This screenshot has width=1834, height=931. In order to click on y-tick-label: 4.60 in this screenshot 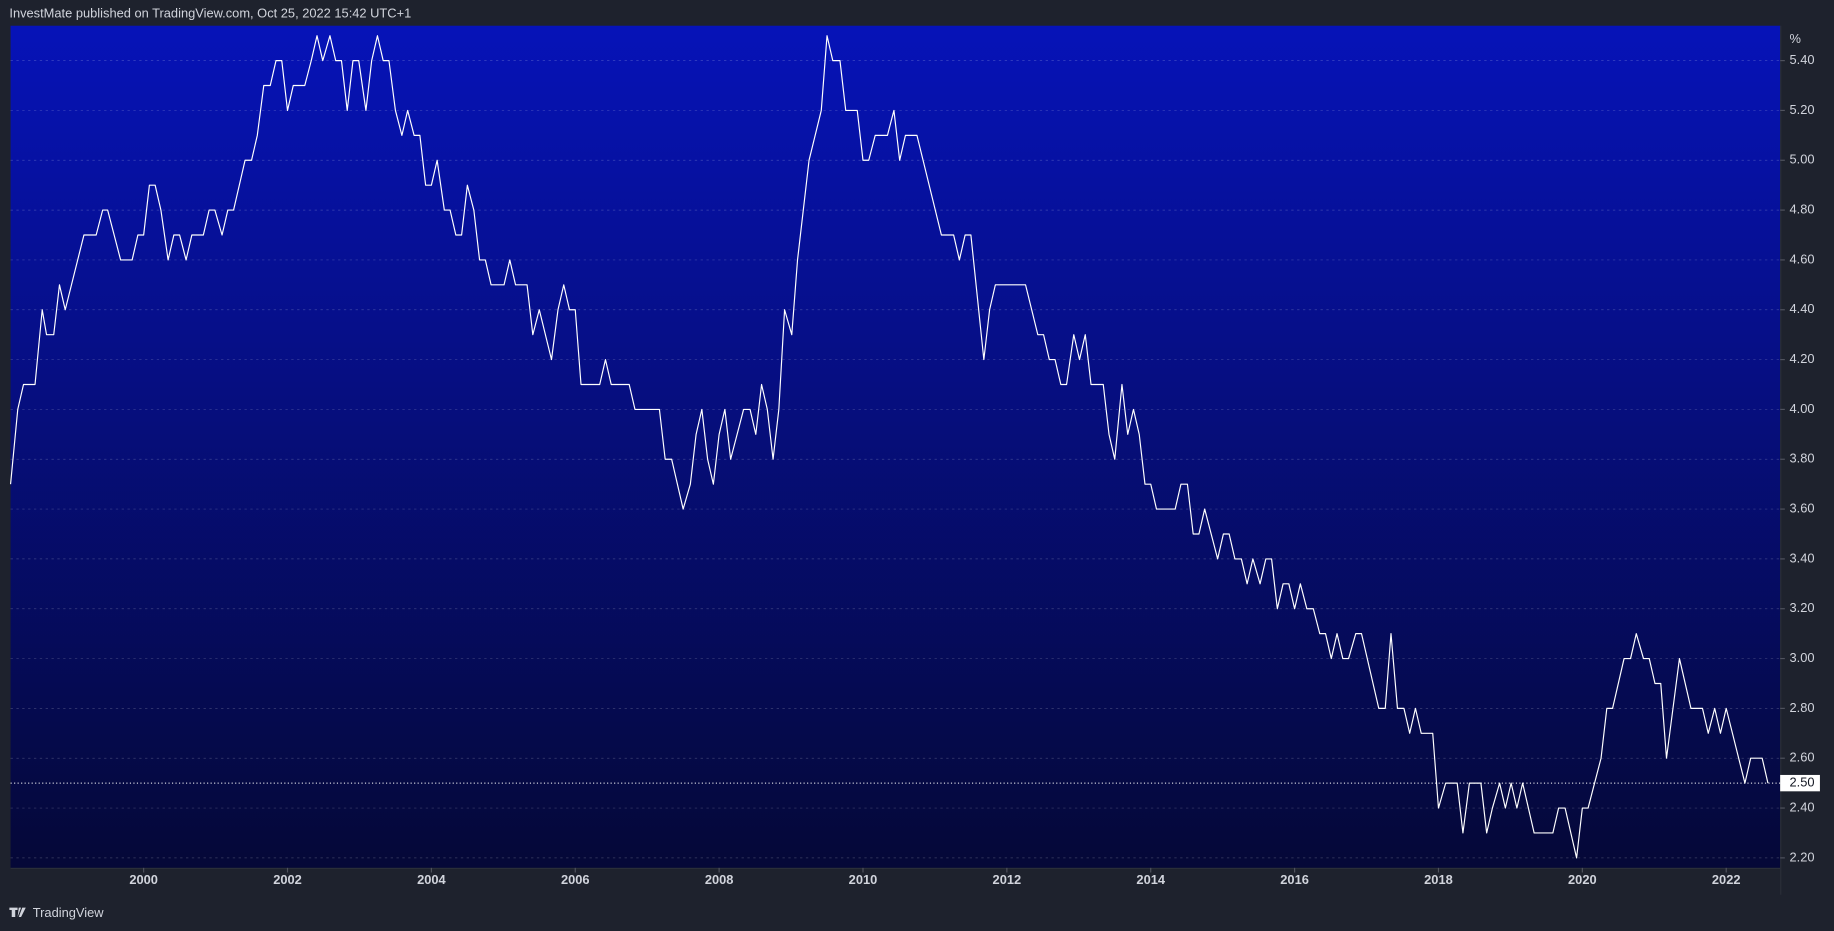, I will do `click(1802, 258)`.